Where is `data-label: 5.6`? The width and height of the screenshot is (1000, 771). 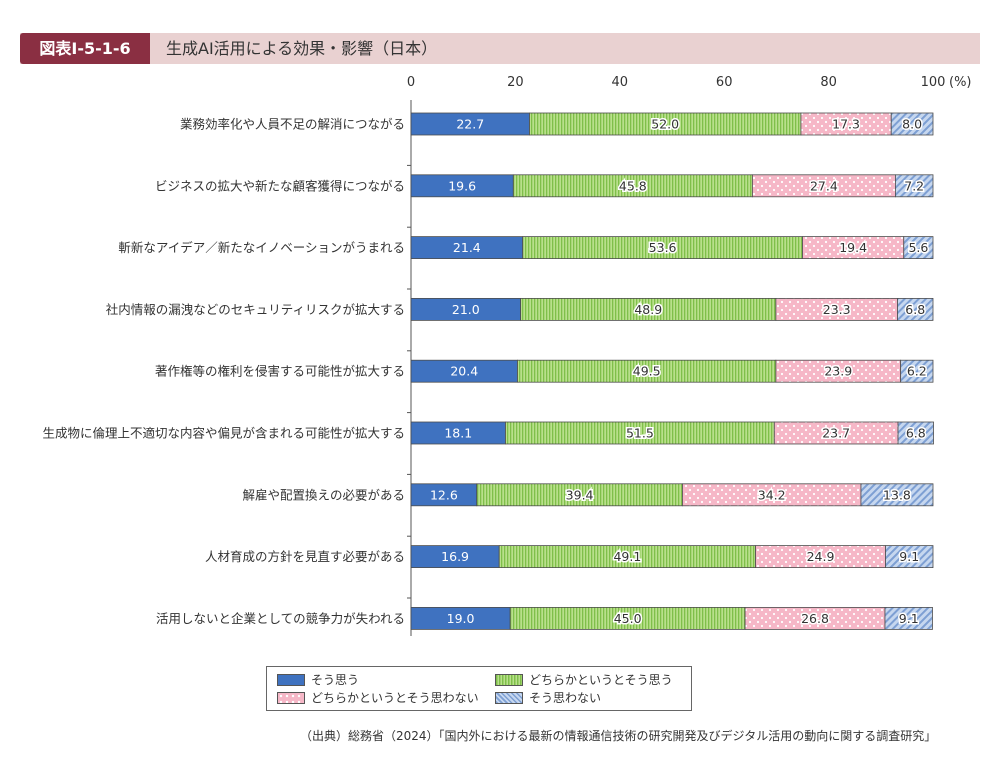 data-label: 5.6 is located at coordinates (918, 247).